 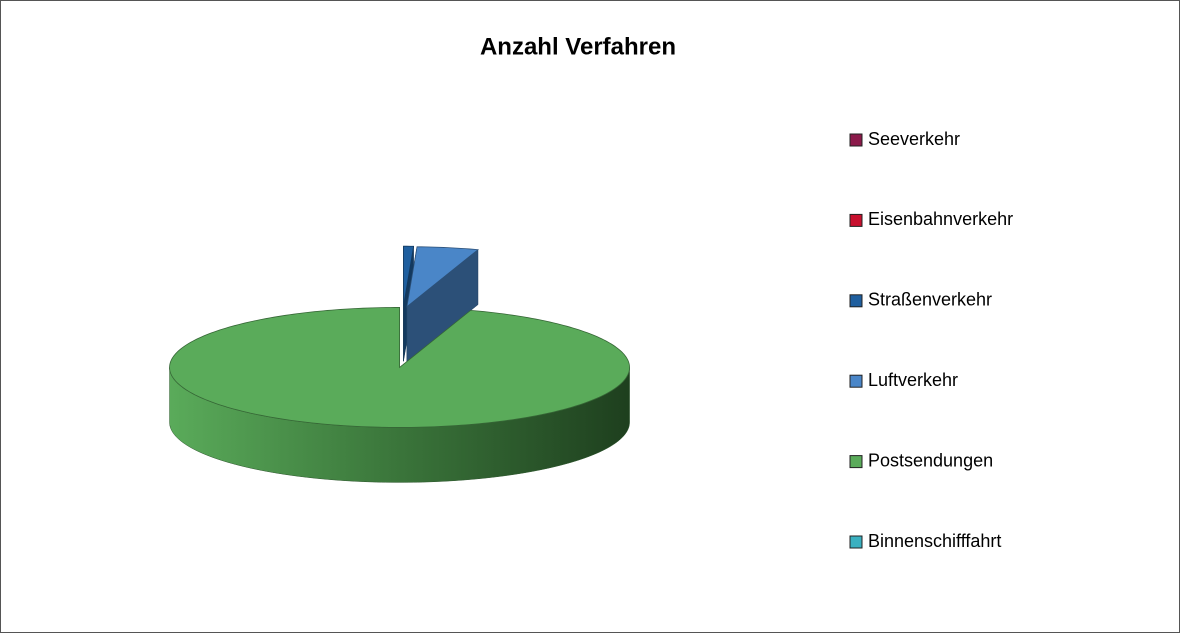 What do you see at coordinates (914, 139) in the screenshot?
I see `legend-label: Seeverkehr` at bounding box center [914, 139].